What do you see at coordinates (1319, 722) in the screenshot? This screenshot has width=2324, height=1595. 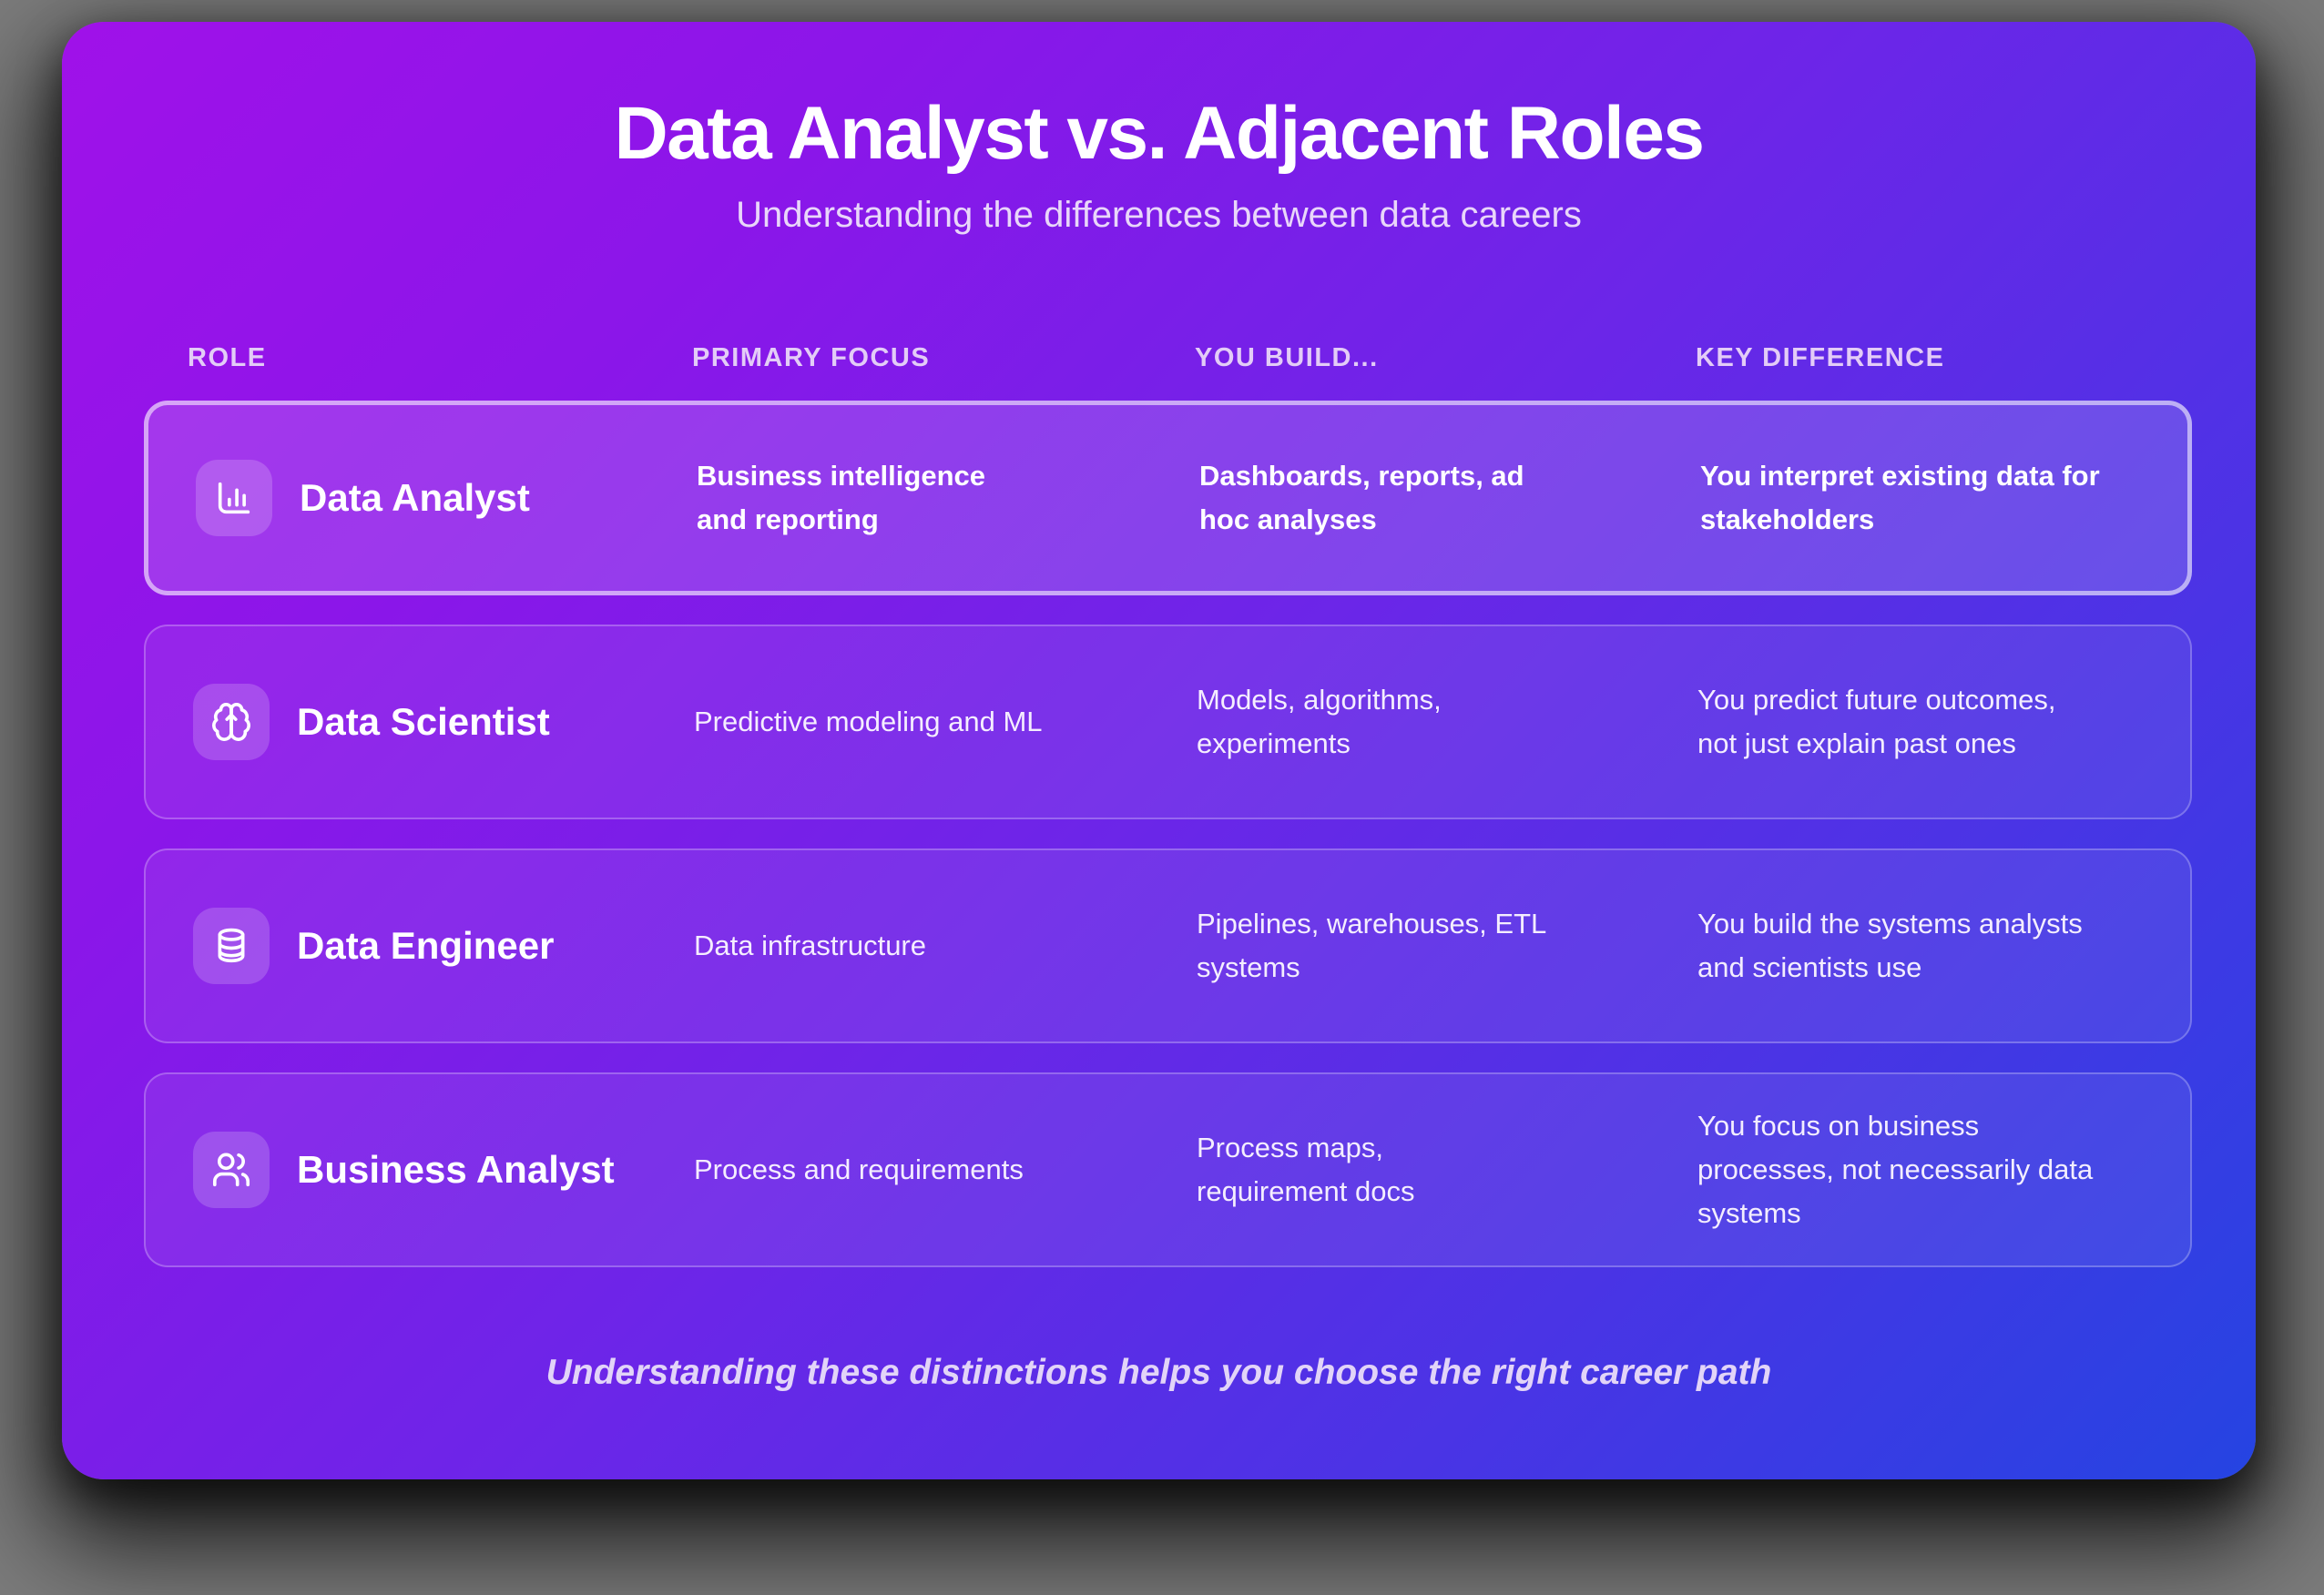 I see `you-build-cell: Models, algorithms, experiments` at bounding box center [1319, 722].